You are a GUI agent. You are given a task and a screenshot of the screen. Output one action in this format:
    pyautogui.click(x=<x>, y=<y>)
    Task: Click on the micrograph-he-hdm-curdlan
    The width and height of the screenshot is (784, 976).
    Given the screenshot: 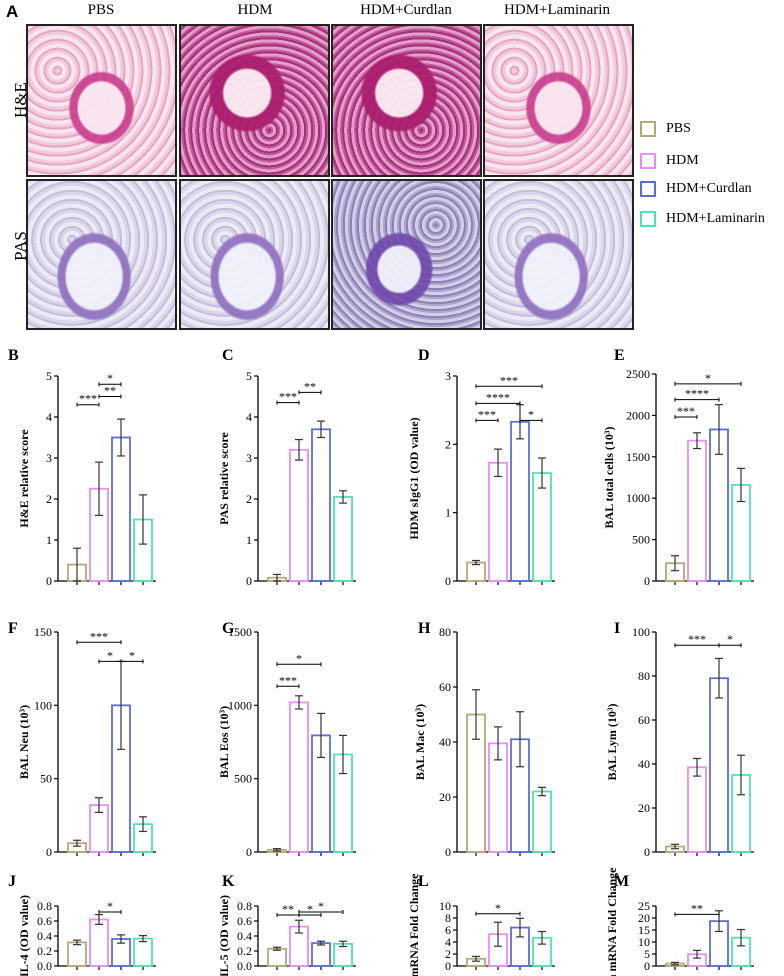 What is the action you would take?
    pyautogui.click(x=406, y=100)
    